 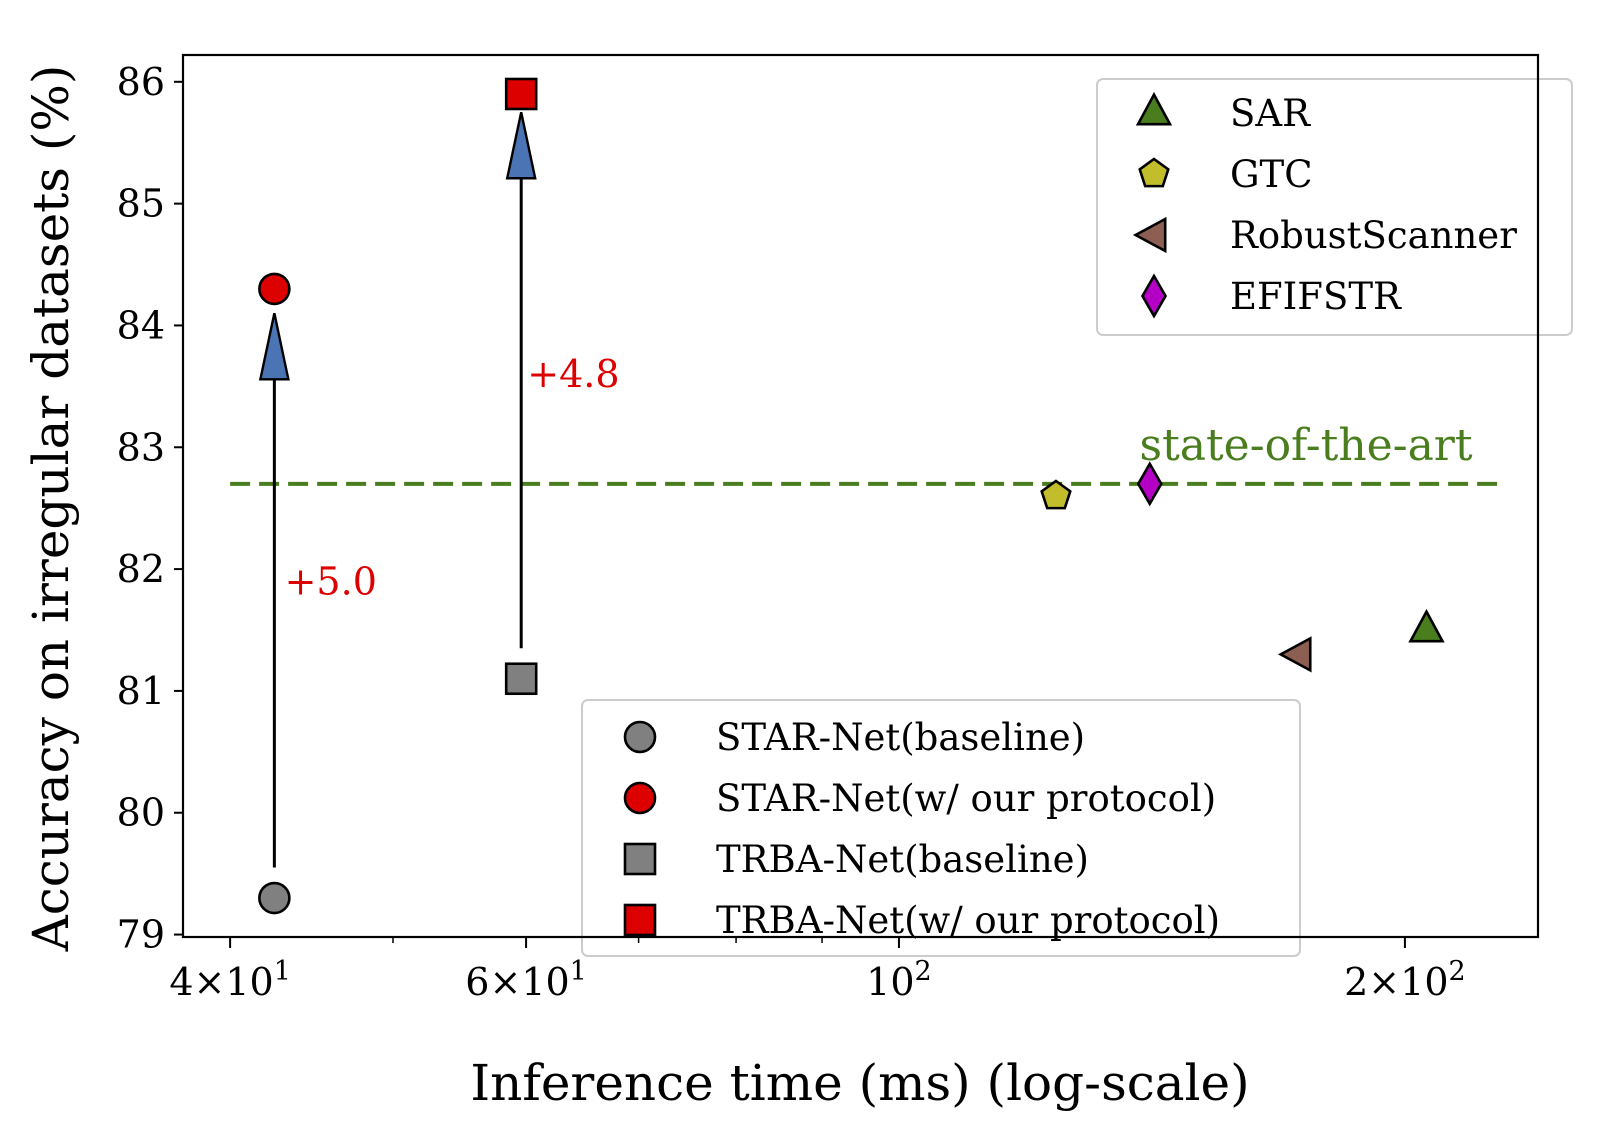 I want to click on y-tick-label: 85, so click(x=141, y=204).